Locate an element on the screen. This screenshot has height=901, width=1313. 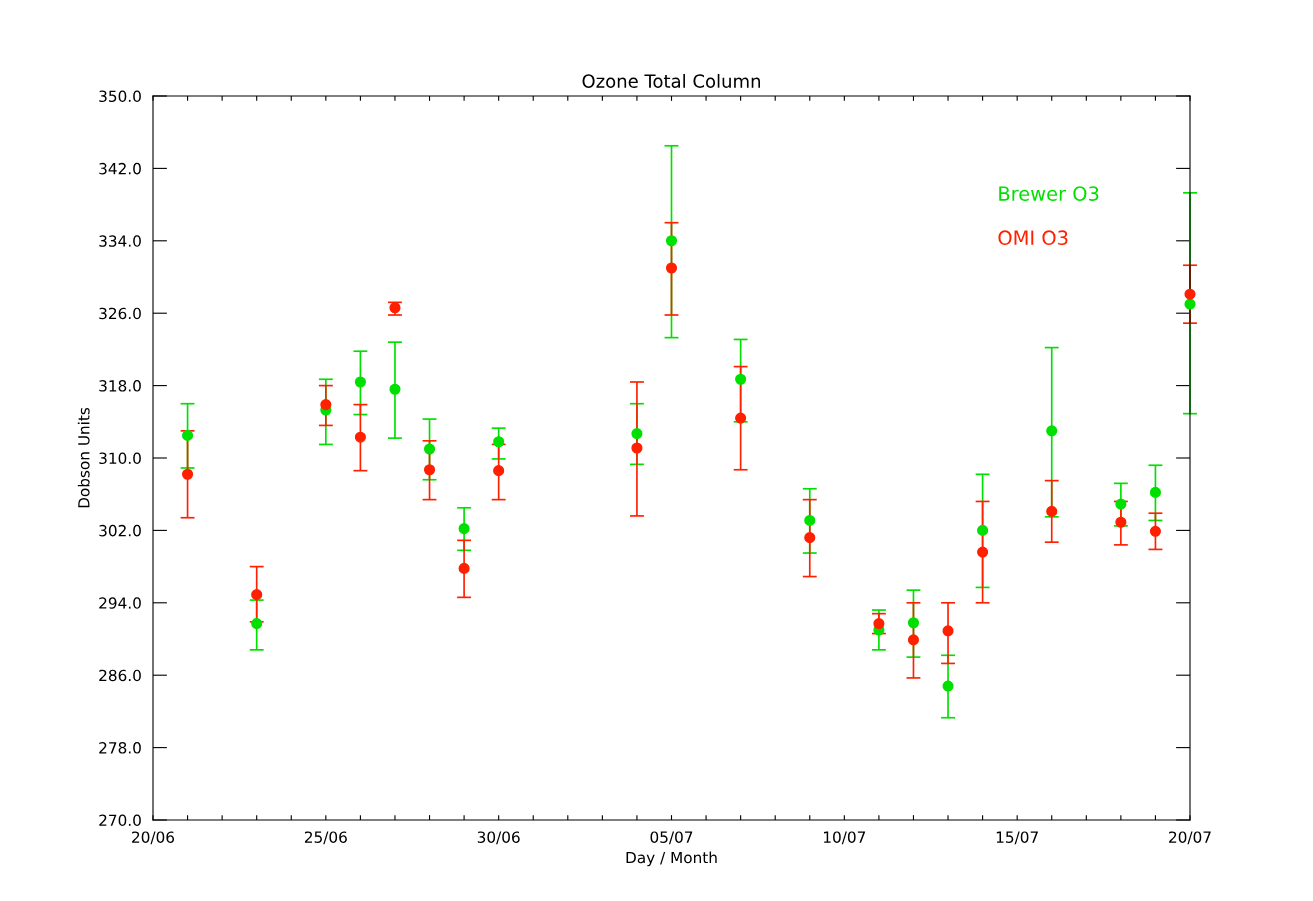
chart-title: Ozone Total Column is located at coordinates (671, 80).